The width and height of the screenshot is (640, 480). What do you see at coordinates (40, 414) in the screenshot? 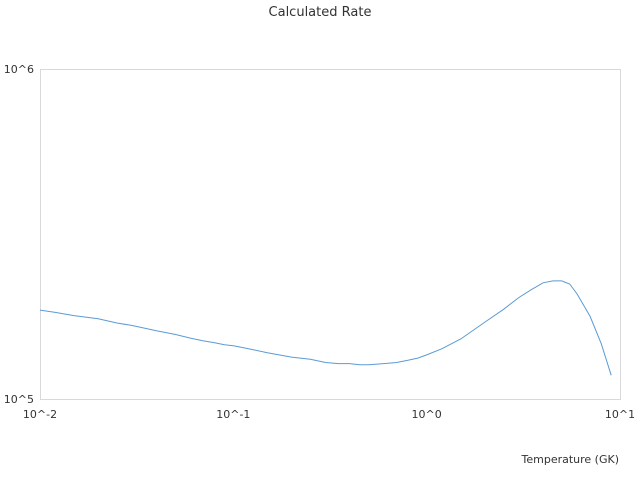
I see `x-tick-label: 10^-2` at bounding box center [40, 414].